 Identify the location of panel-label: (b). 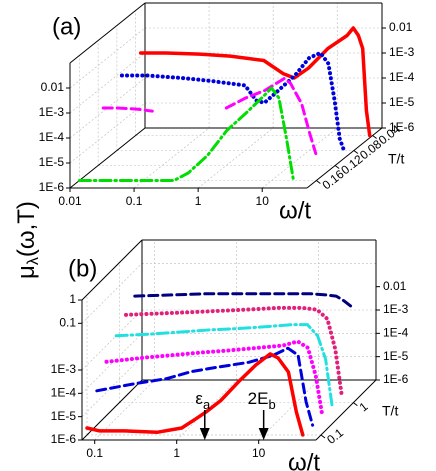
(82, 268).